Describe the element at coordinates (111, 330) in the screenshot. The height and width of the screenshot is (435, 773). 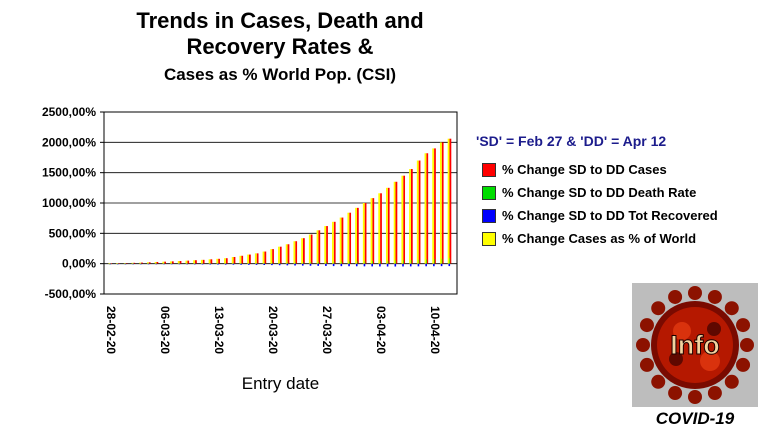
I see `x-tick-label: 28-02-20` at that location.